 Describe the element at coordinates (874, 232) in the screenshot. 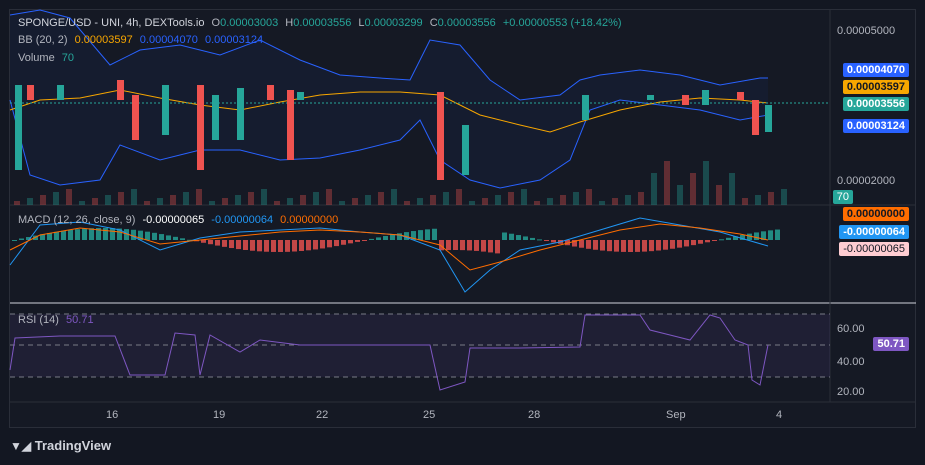

I see `macd-line-label: -0.00000064` at that location.